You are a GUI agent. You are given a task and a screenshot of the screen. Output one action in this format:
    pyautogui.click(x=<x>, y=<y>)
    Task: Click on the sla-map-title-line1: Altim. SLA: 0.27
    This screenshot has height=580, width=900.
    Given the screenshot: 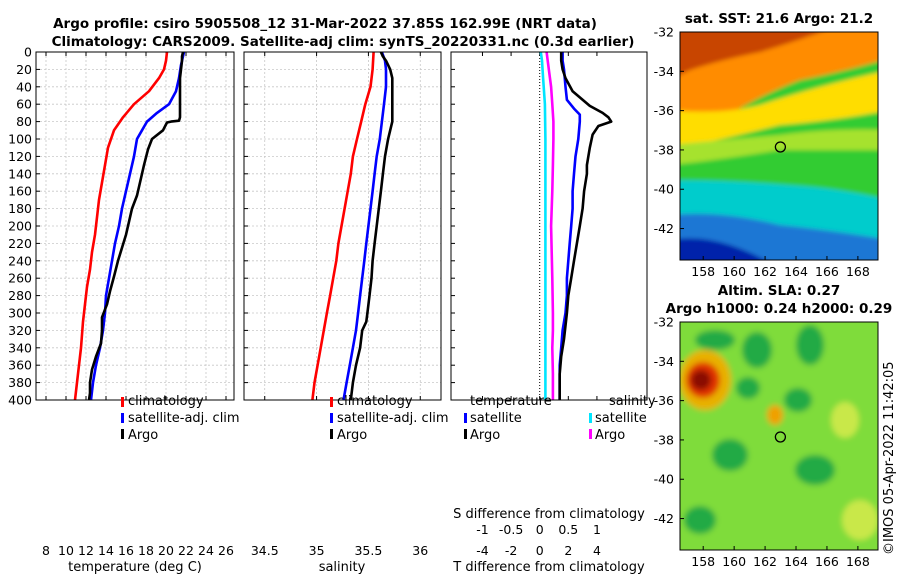 What is the action you would take?
    pyautogui.click(x=779, y=291)
    